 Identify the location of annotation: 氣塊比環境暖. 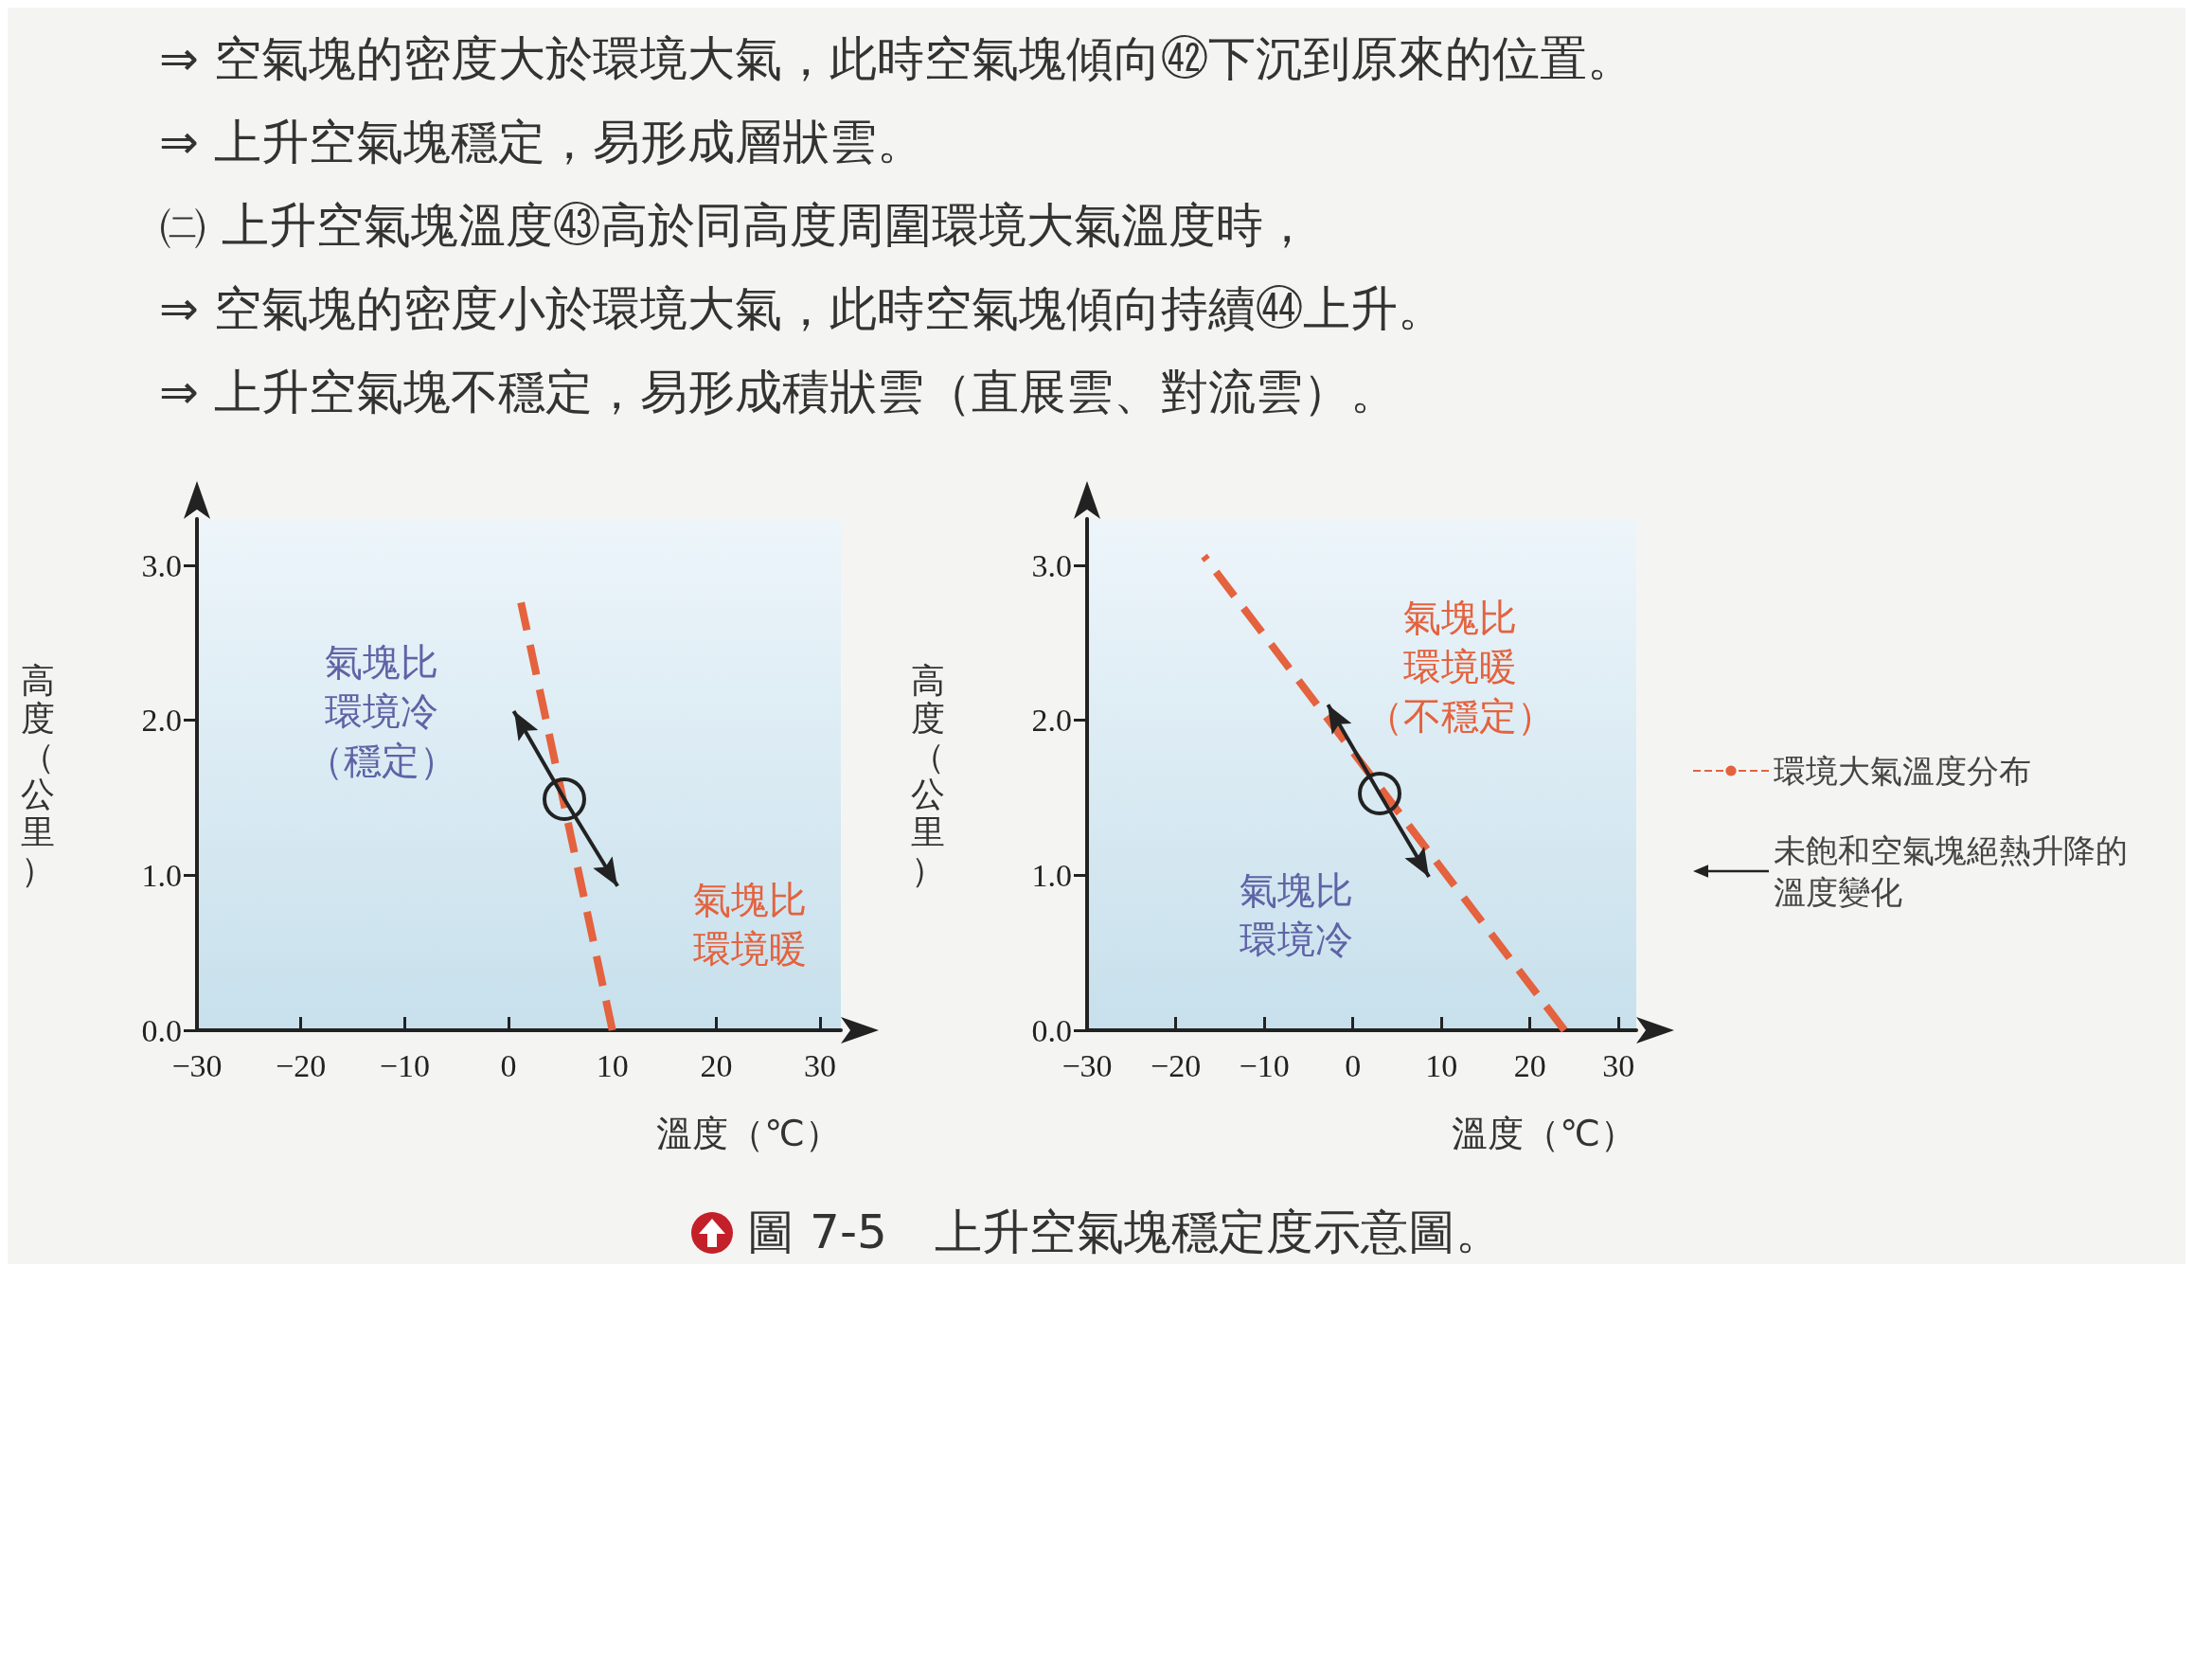
(750, 924).